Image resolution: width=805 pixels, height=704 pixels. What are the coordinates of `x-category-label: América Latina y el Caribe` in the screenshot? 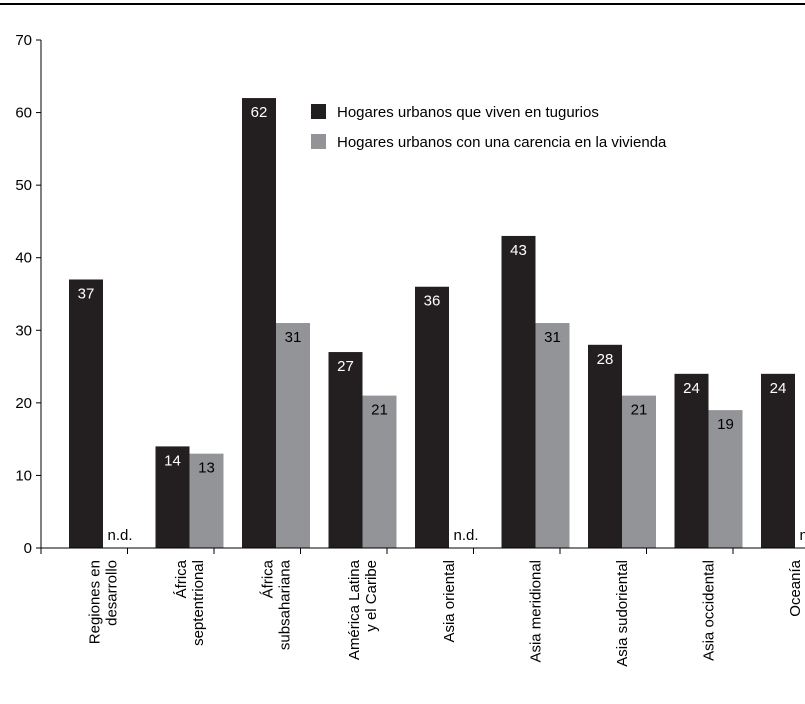 It's located at (363, 609).